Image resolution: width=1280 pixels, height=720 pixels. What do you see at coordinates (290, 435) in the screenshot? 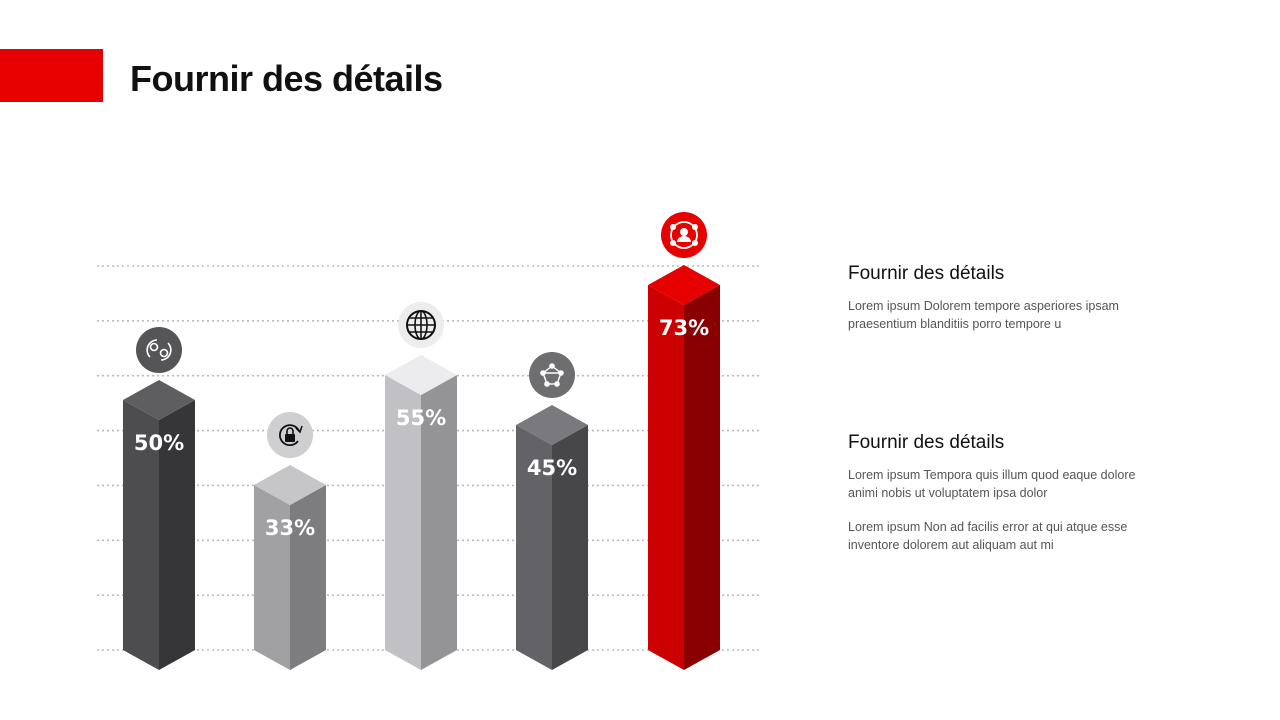
I see `lock-refresh-icon` at bounding box center [290, 435].